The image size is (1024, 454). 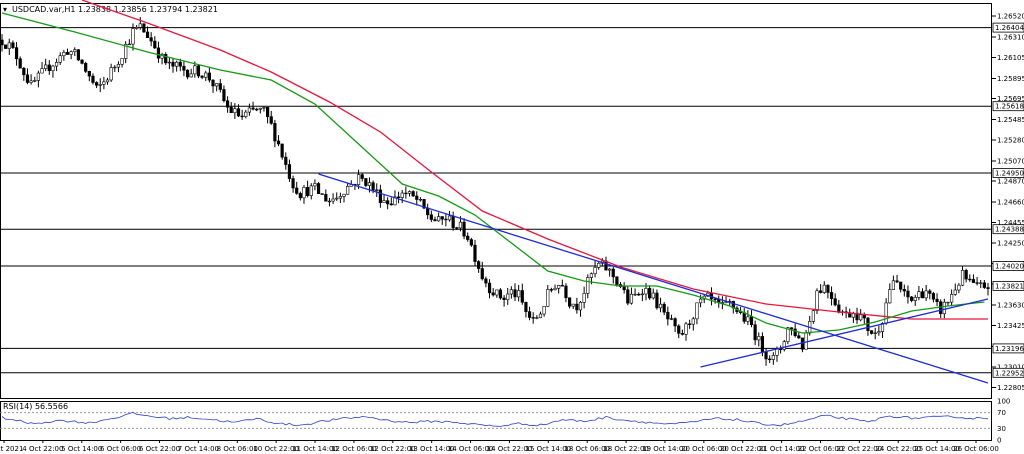 What do you see at coordinates (1001, 413) in the screenshot?
I see `rsi-tick-label: 70` at bounding box center [1001, 413].